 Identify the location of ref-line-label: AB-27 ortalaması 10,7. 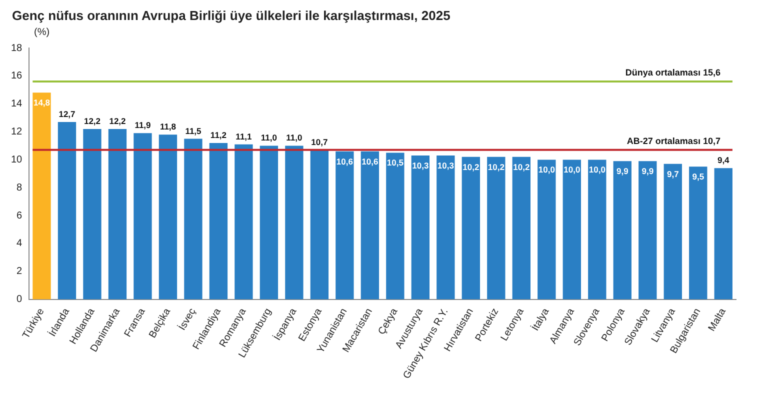
(673, 141).